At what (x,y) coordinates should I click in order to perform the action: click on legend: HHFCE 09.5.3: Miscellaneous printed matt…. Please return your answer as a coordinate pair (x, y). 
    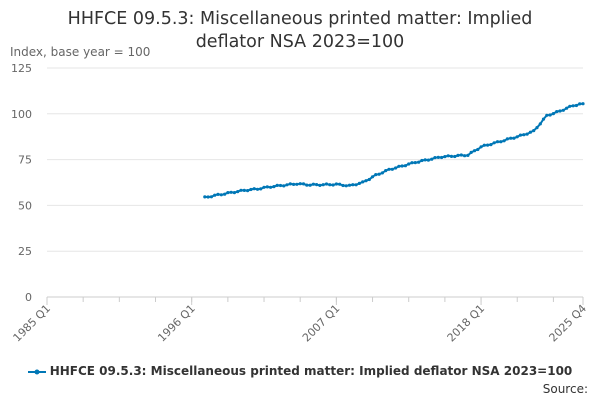
    Looking at the image, I should click on (300, 371).